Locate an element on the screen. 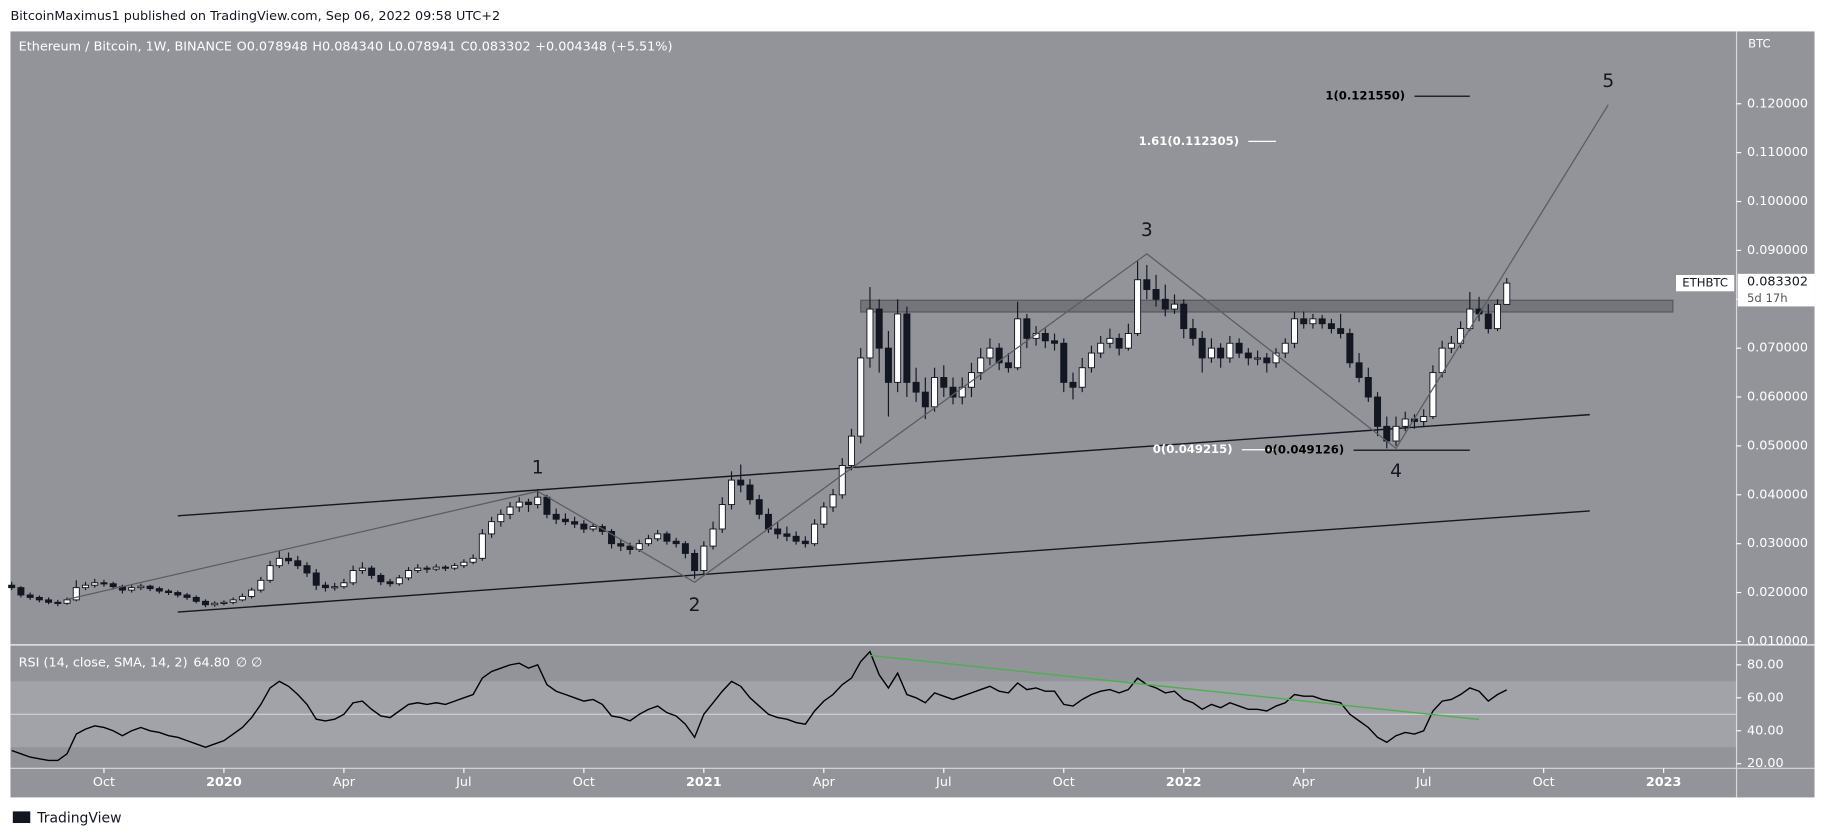  footer-brand: TradingView is located at coordinates (78, 818).